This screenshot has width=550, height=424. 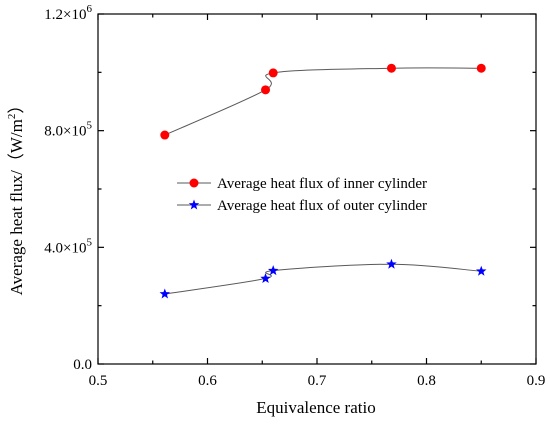 I want to click on y-tick-label: 8.0×10⁵, so click(x=68, y=130).